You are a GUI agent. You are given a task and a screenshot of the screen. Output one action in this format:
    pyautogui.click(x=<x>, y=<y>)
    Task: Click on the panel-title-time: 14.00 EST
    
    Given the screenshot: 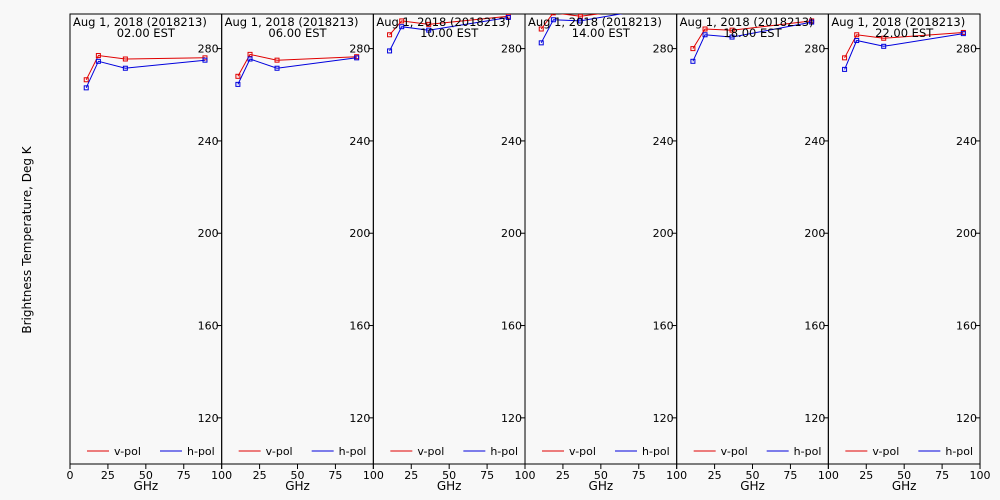 What is the action you would take?
    pyautogui.click(x=601, y=33)
    